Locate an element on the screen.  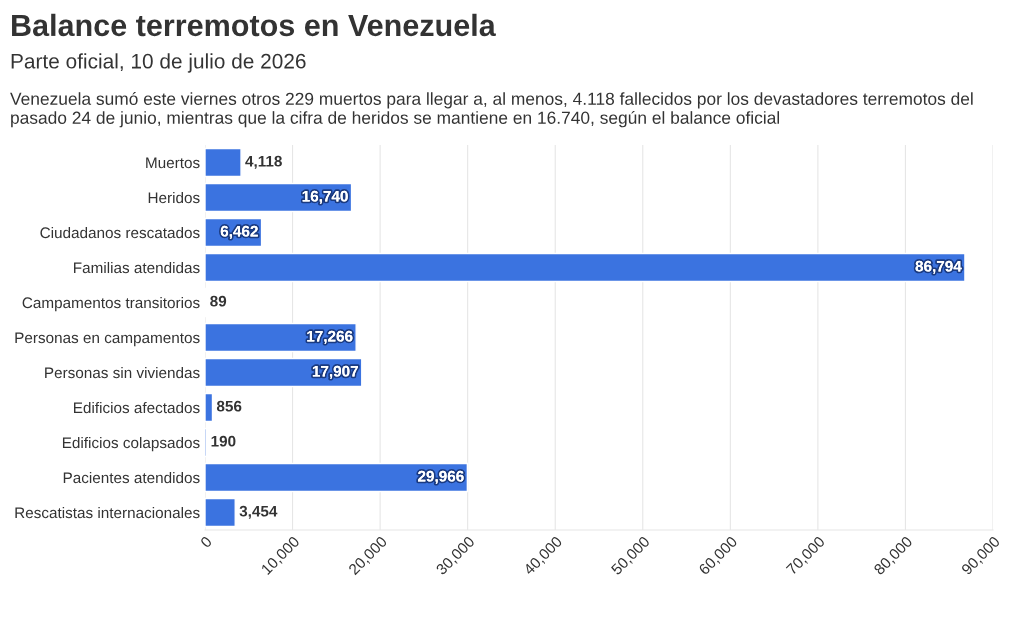
data-label: 4,118 is located at coordinates (263, 162).